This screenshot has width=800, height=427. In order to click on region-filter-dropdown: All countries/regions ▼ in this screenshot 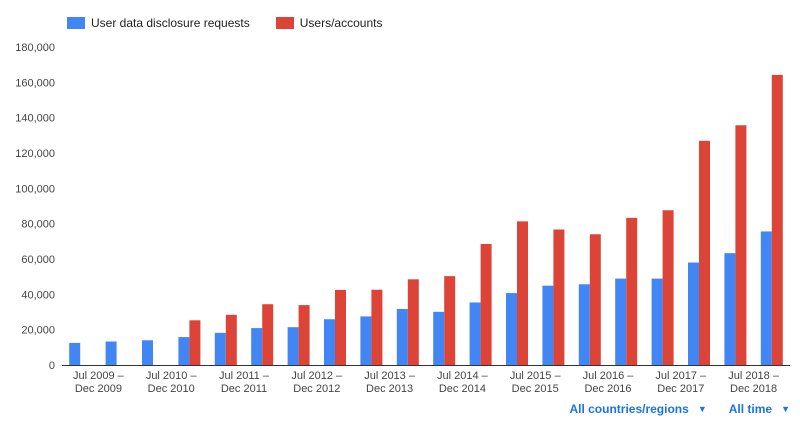, I will do `click(637, 409)`.